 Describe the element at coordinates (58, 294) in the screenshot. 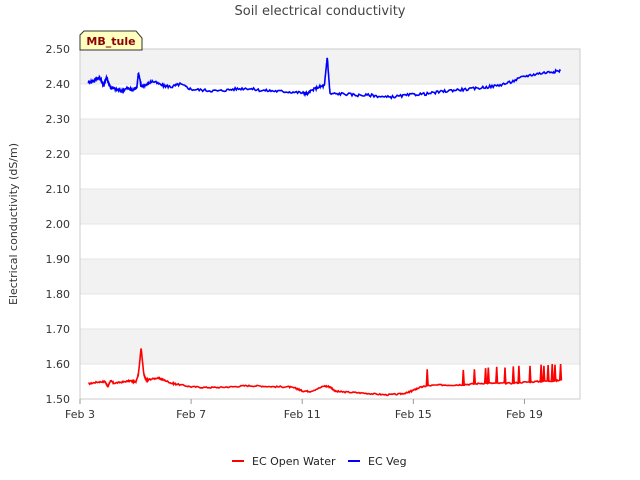

I see `y-tick-label: 1.80` at that location.